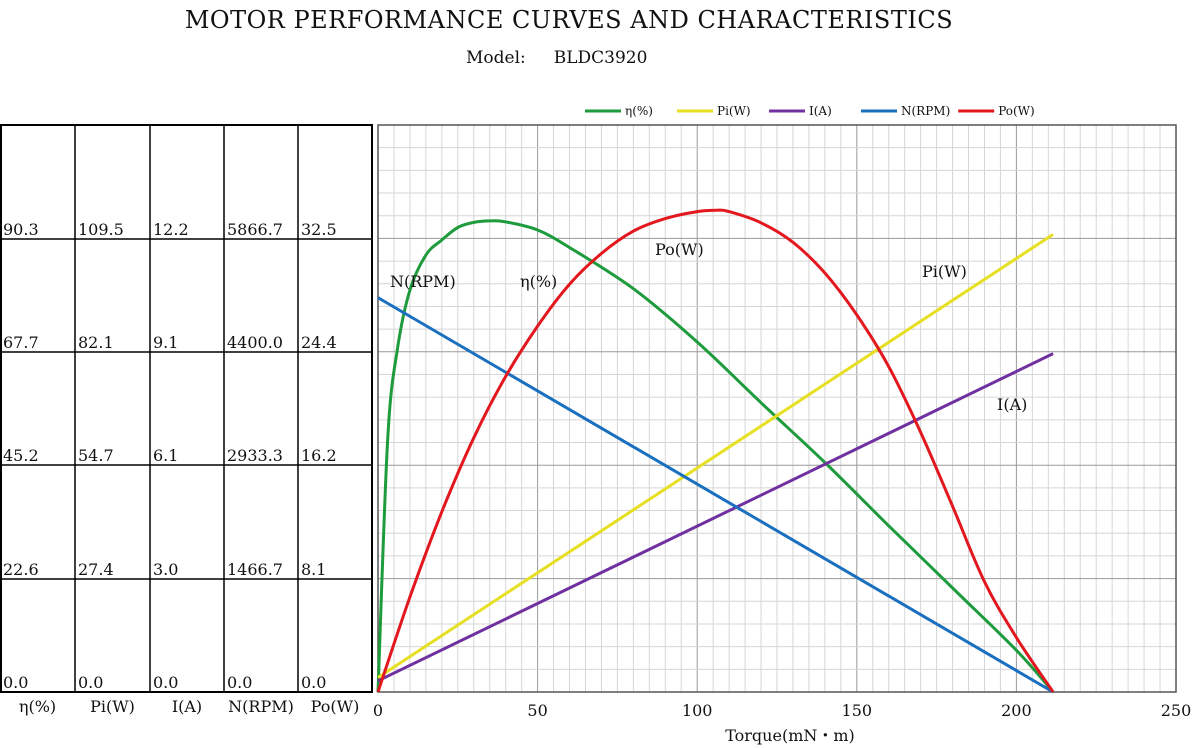 The height and width of the screenshot is (748, 1200). I want to click on curve-label: Pi(W), so click(944, 271).